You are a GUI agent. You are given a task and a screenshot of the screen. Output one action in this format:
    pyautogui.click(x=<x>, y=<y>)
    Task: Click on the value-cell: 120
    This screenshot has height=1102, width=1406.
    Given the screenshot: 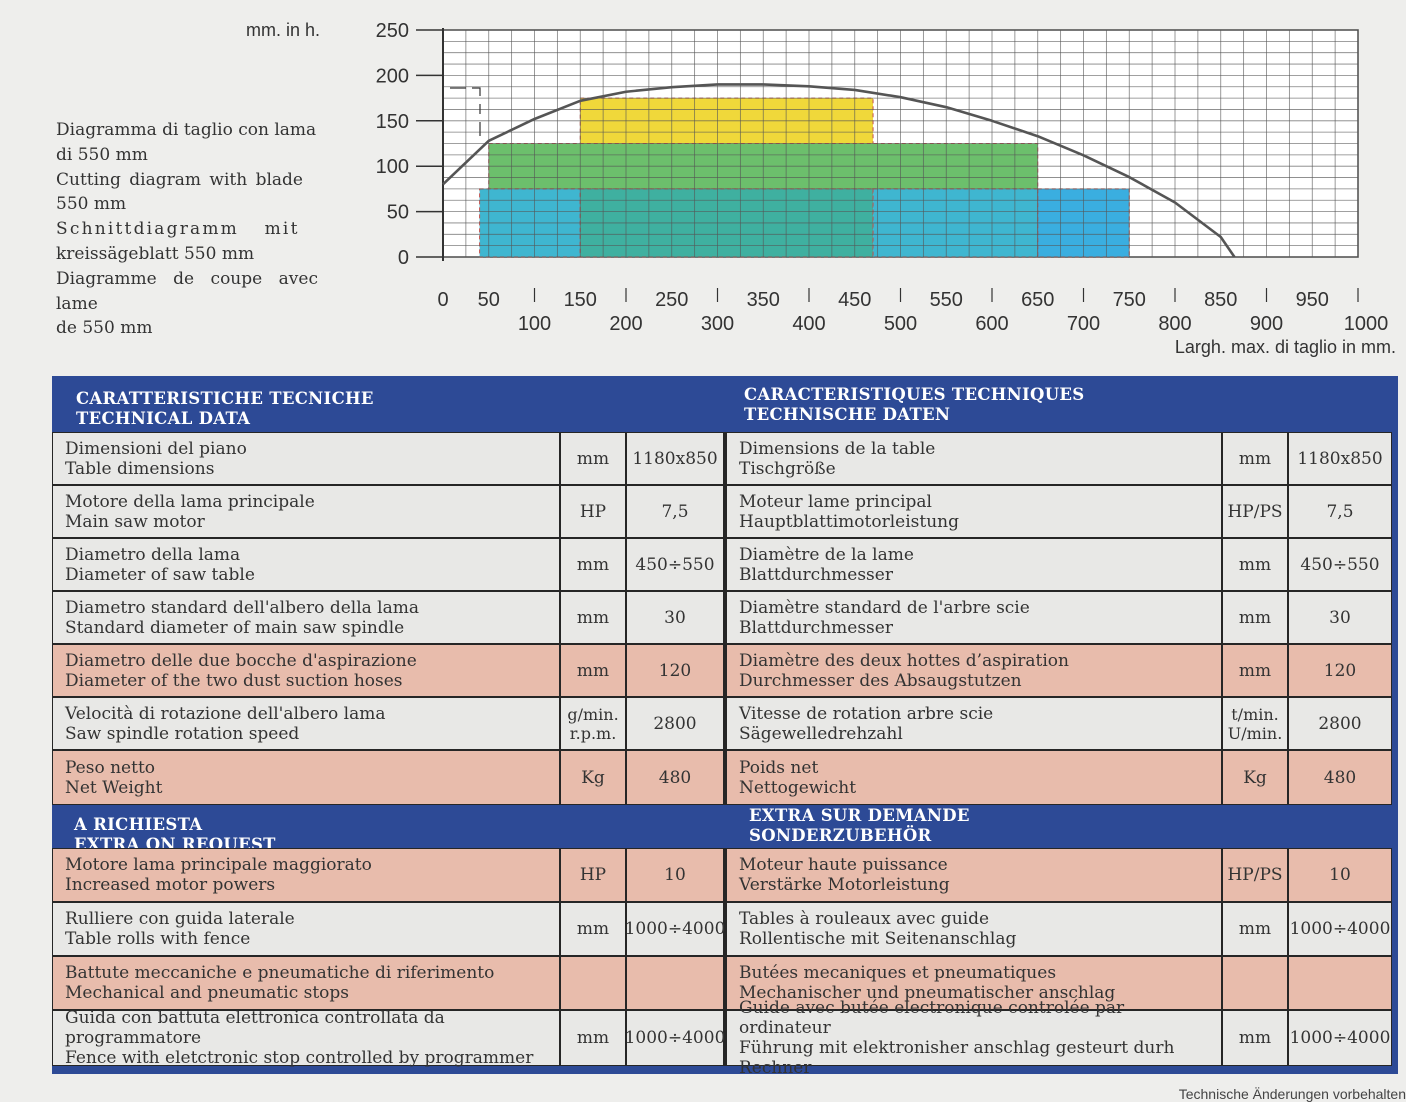 What is the action you would take?
    pyautogui.click(x=675, y=670)
    